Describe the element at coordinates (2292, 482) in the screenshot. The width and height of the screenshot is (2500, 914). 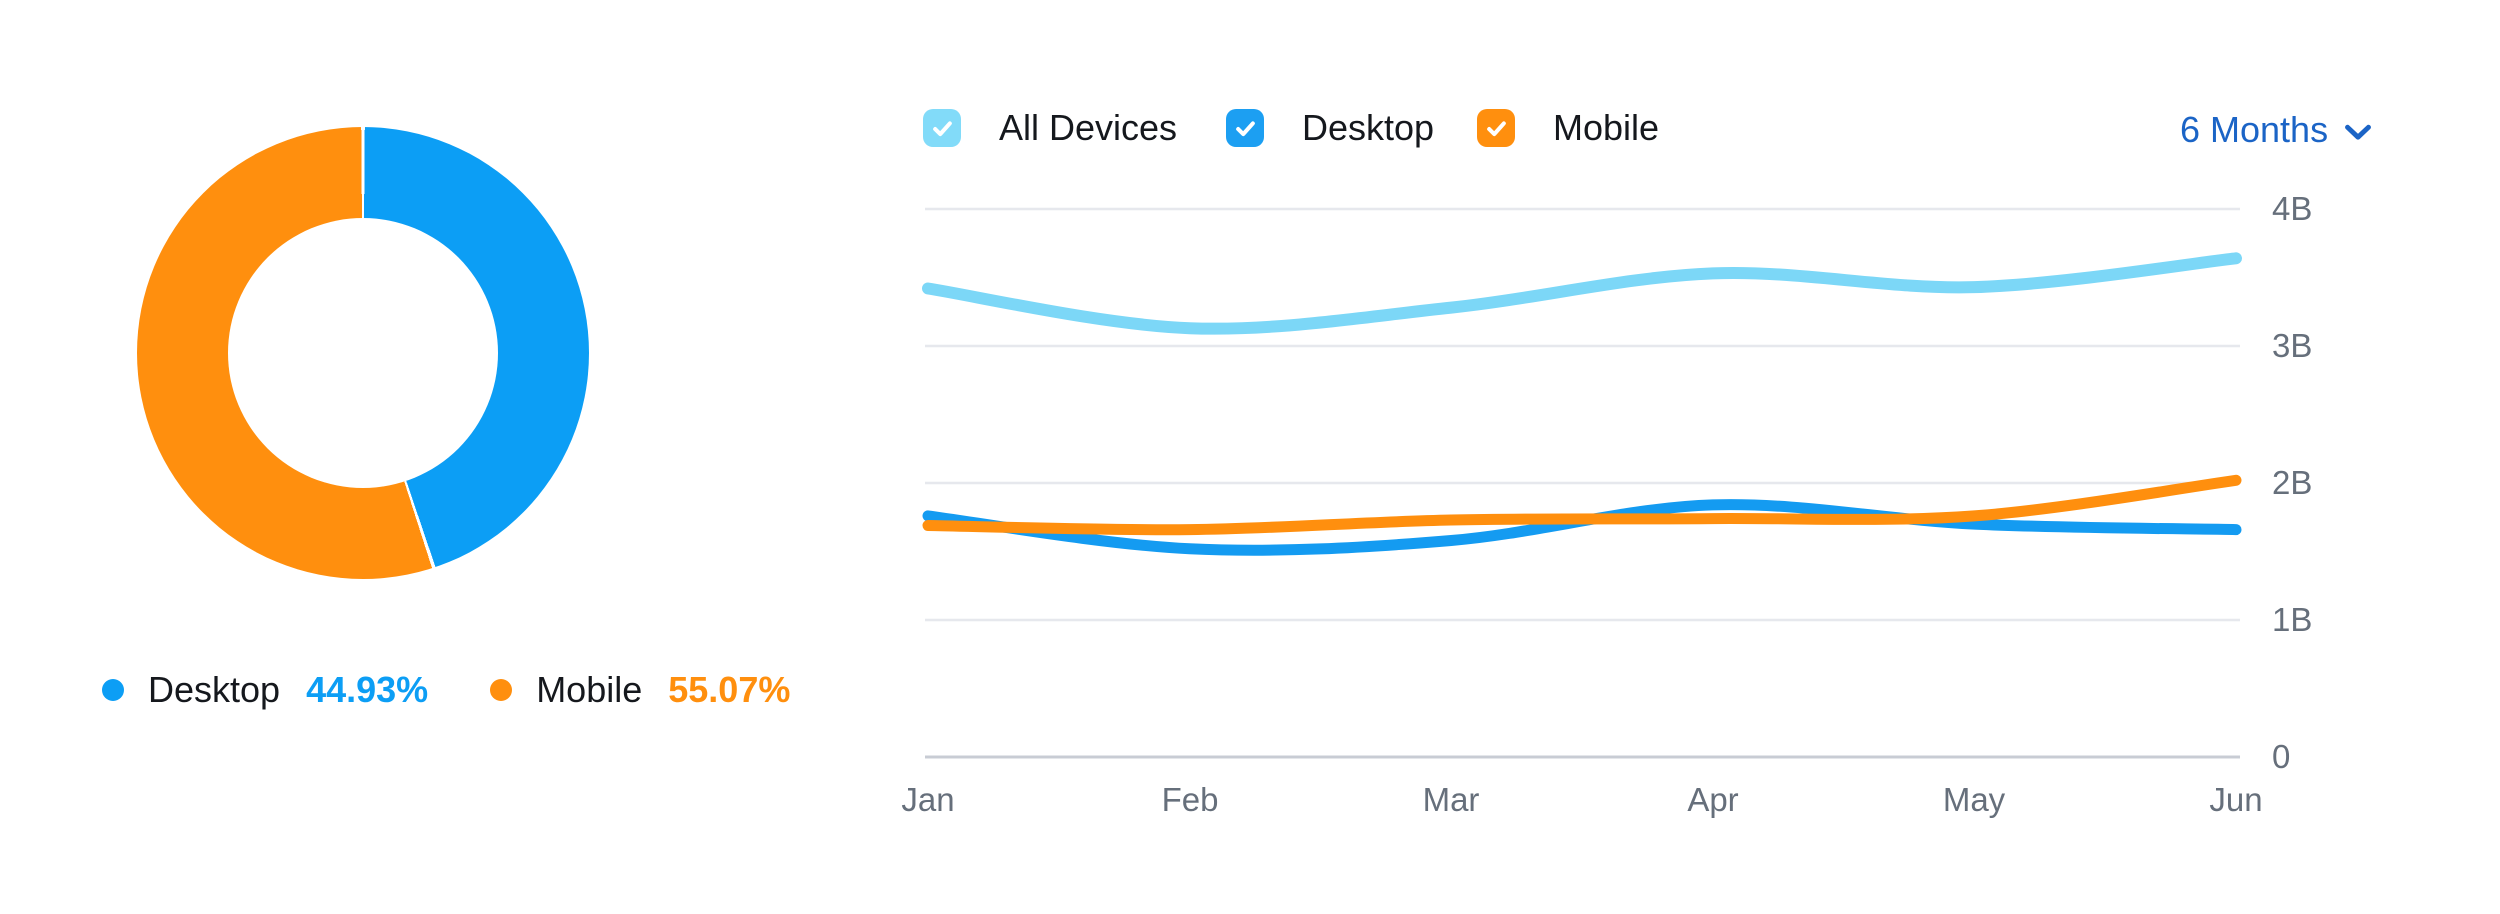
I see `y-axis-tick: 2B` at that location.